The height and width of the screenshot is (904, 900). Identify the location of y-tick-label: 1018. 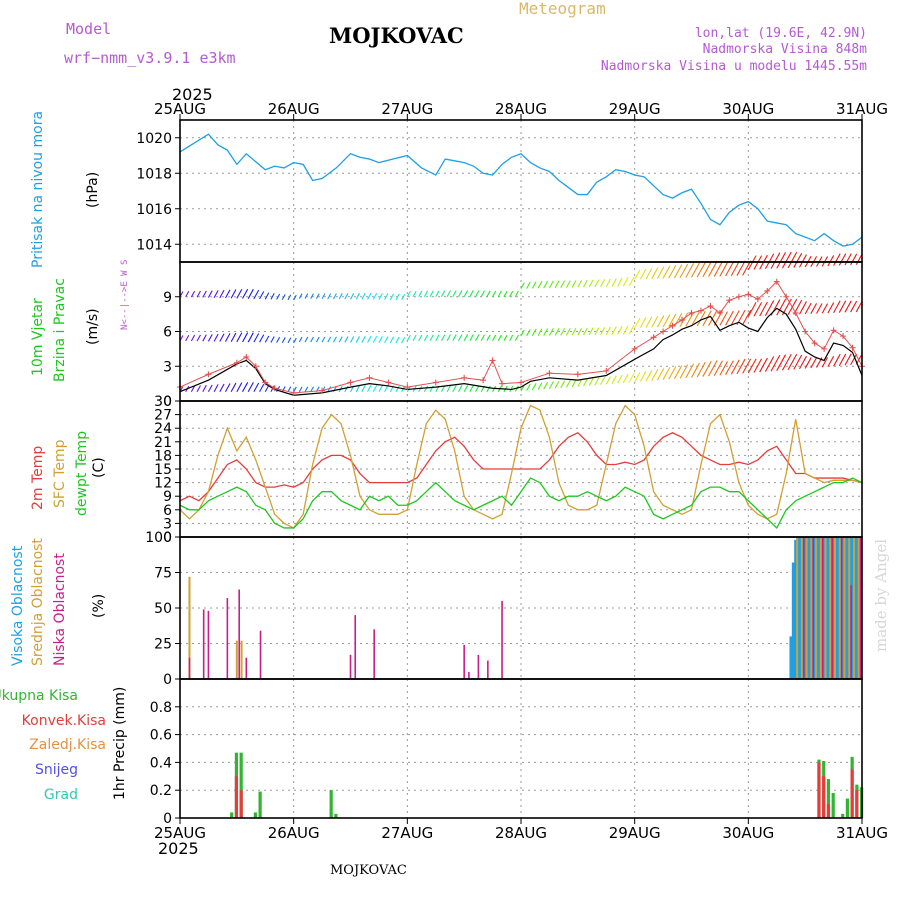
(154, 174).